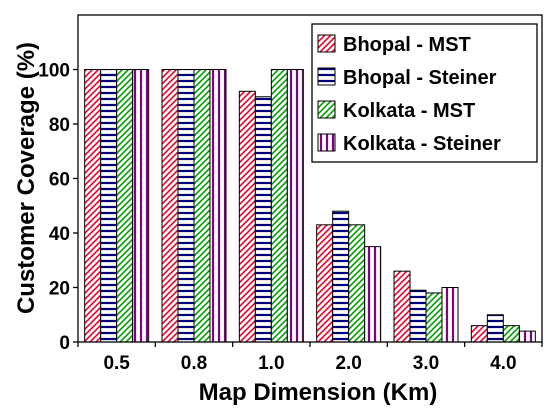 The width and height of the screenshot is (560, 420). I want to click on y-tick-label: 100, so click(54, 71).